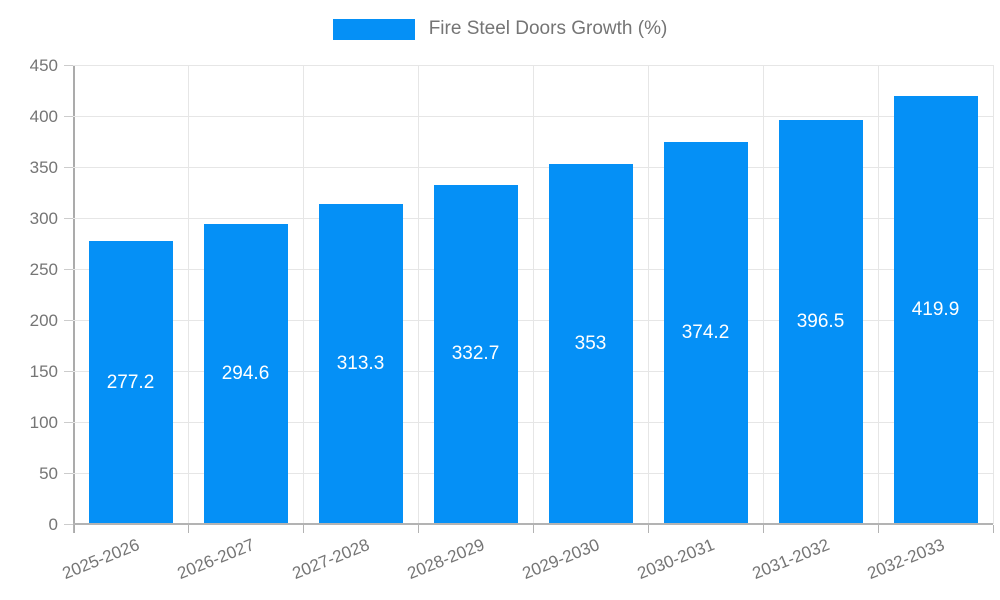 The image size is (1000, 600). I want to click on x-tick-label: 2026-2027, so click(215, 559).